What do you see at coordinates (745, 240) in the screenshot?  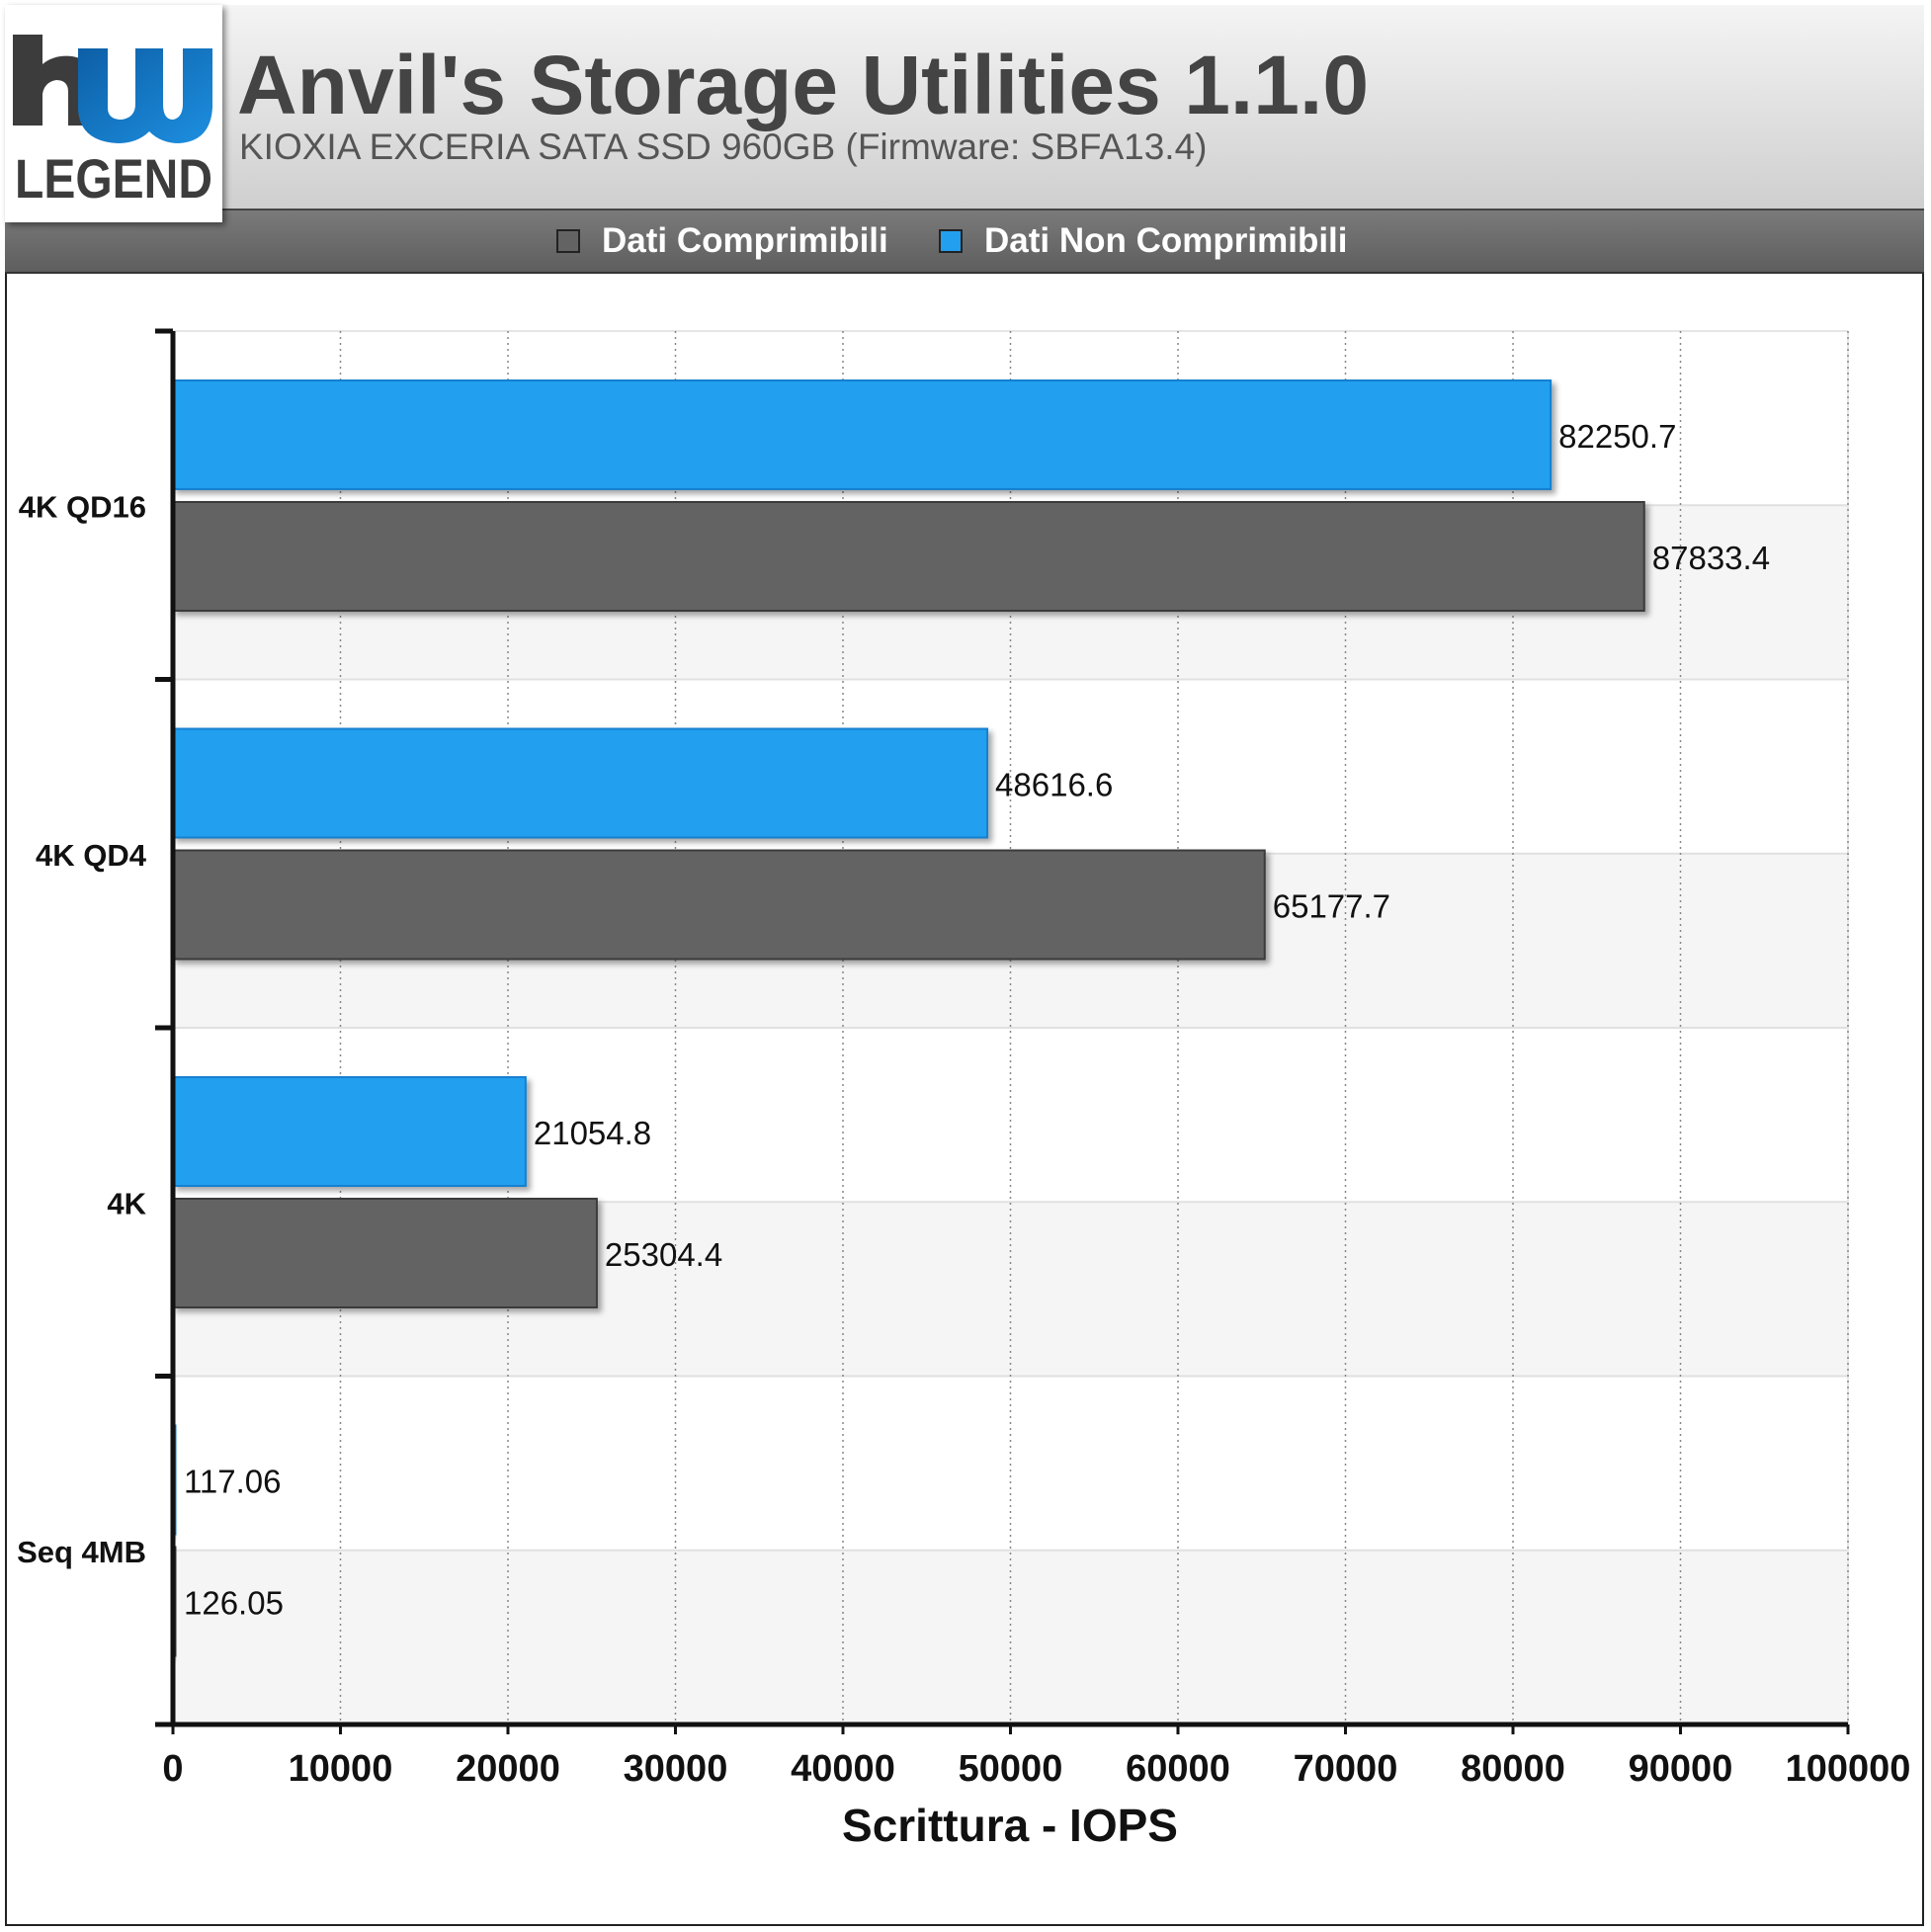 I see `legend-label-compressible: Dati Comprimibili` at bounding box center [745, 240].